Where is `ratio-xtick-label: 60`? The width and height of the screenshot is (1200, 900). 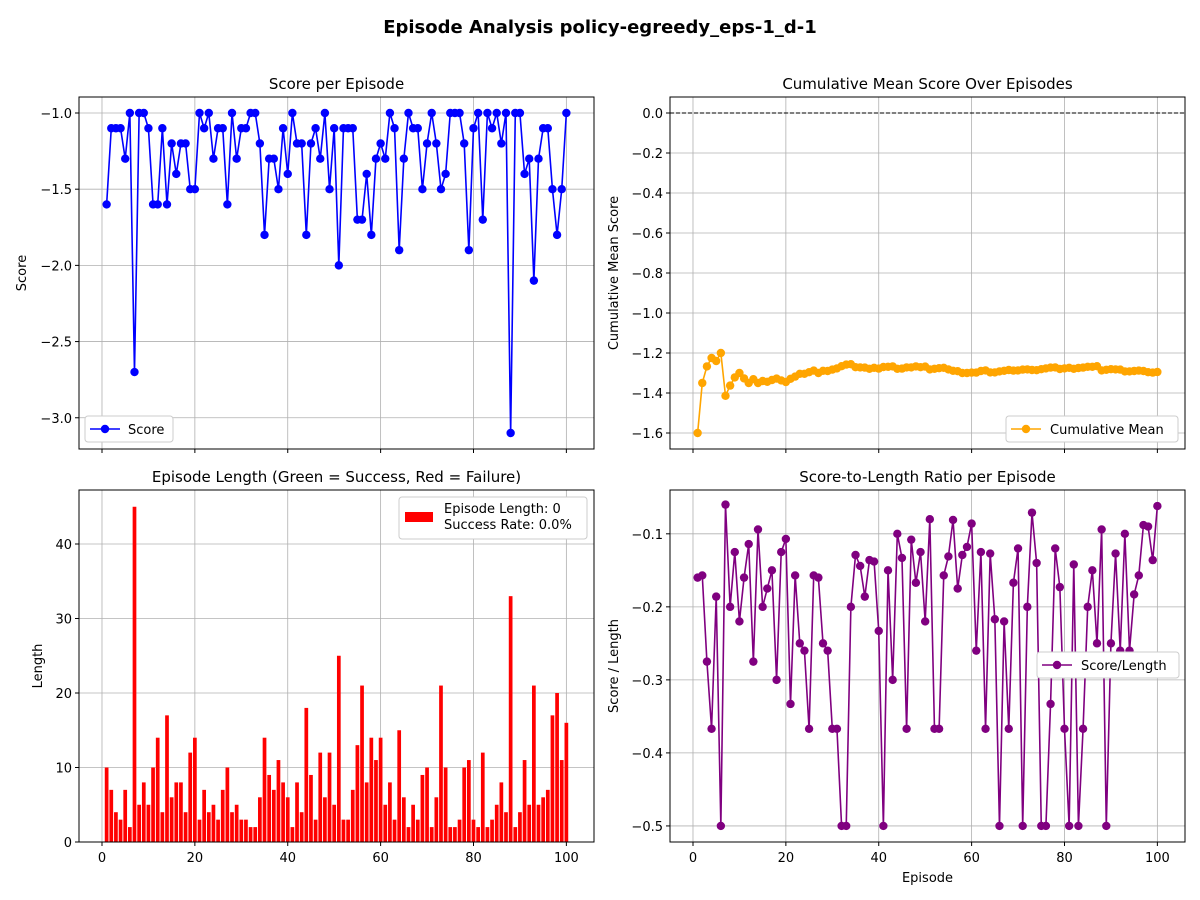
ratio-xtick-label: 60 is located at coordinates (971, 858).